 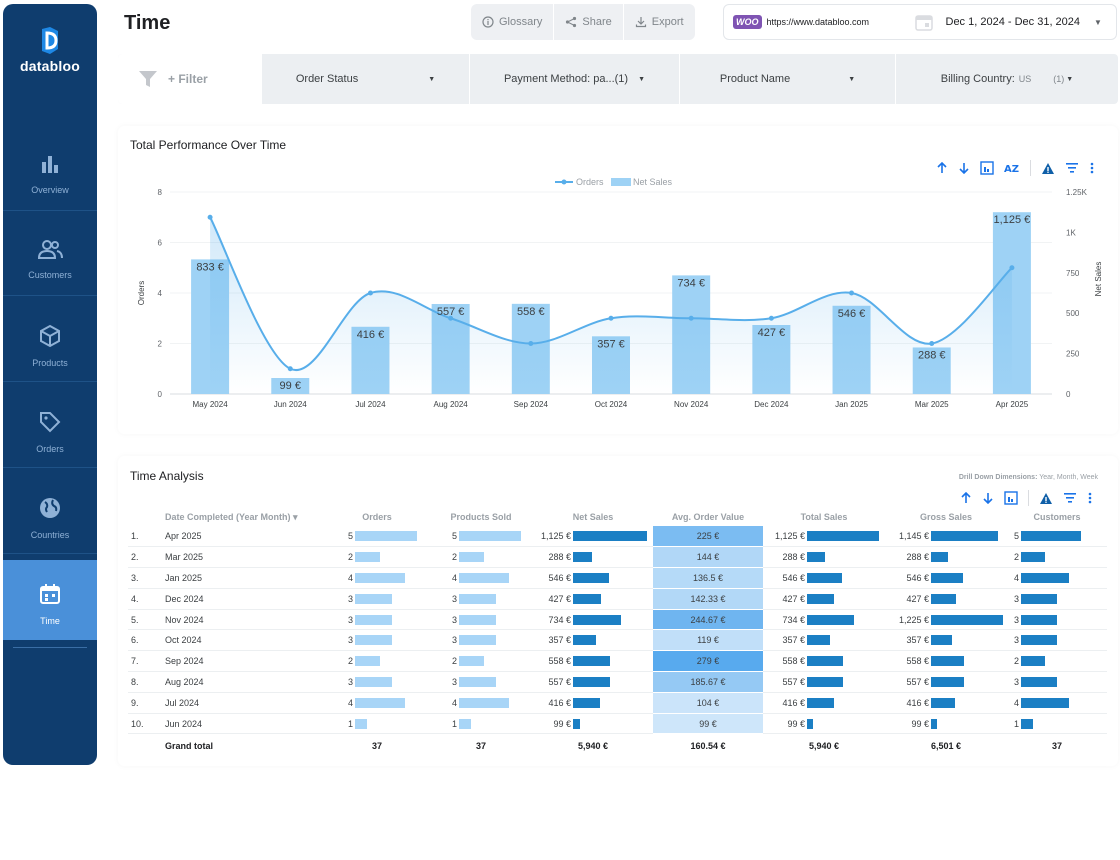 What do you see at coordinates (659, 22) in the screenshot?
I see `export-button: Export` at bounding box center [659, 22].